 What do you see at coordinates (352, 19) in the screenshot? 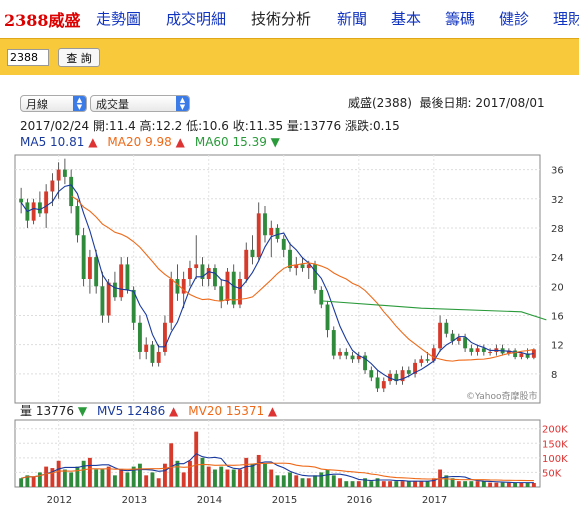
I see `nav-item-3: 新聞` at bounding box center [352, 19].